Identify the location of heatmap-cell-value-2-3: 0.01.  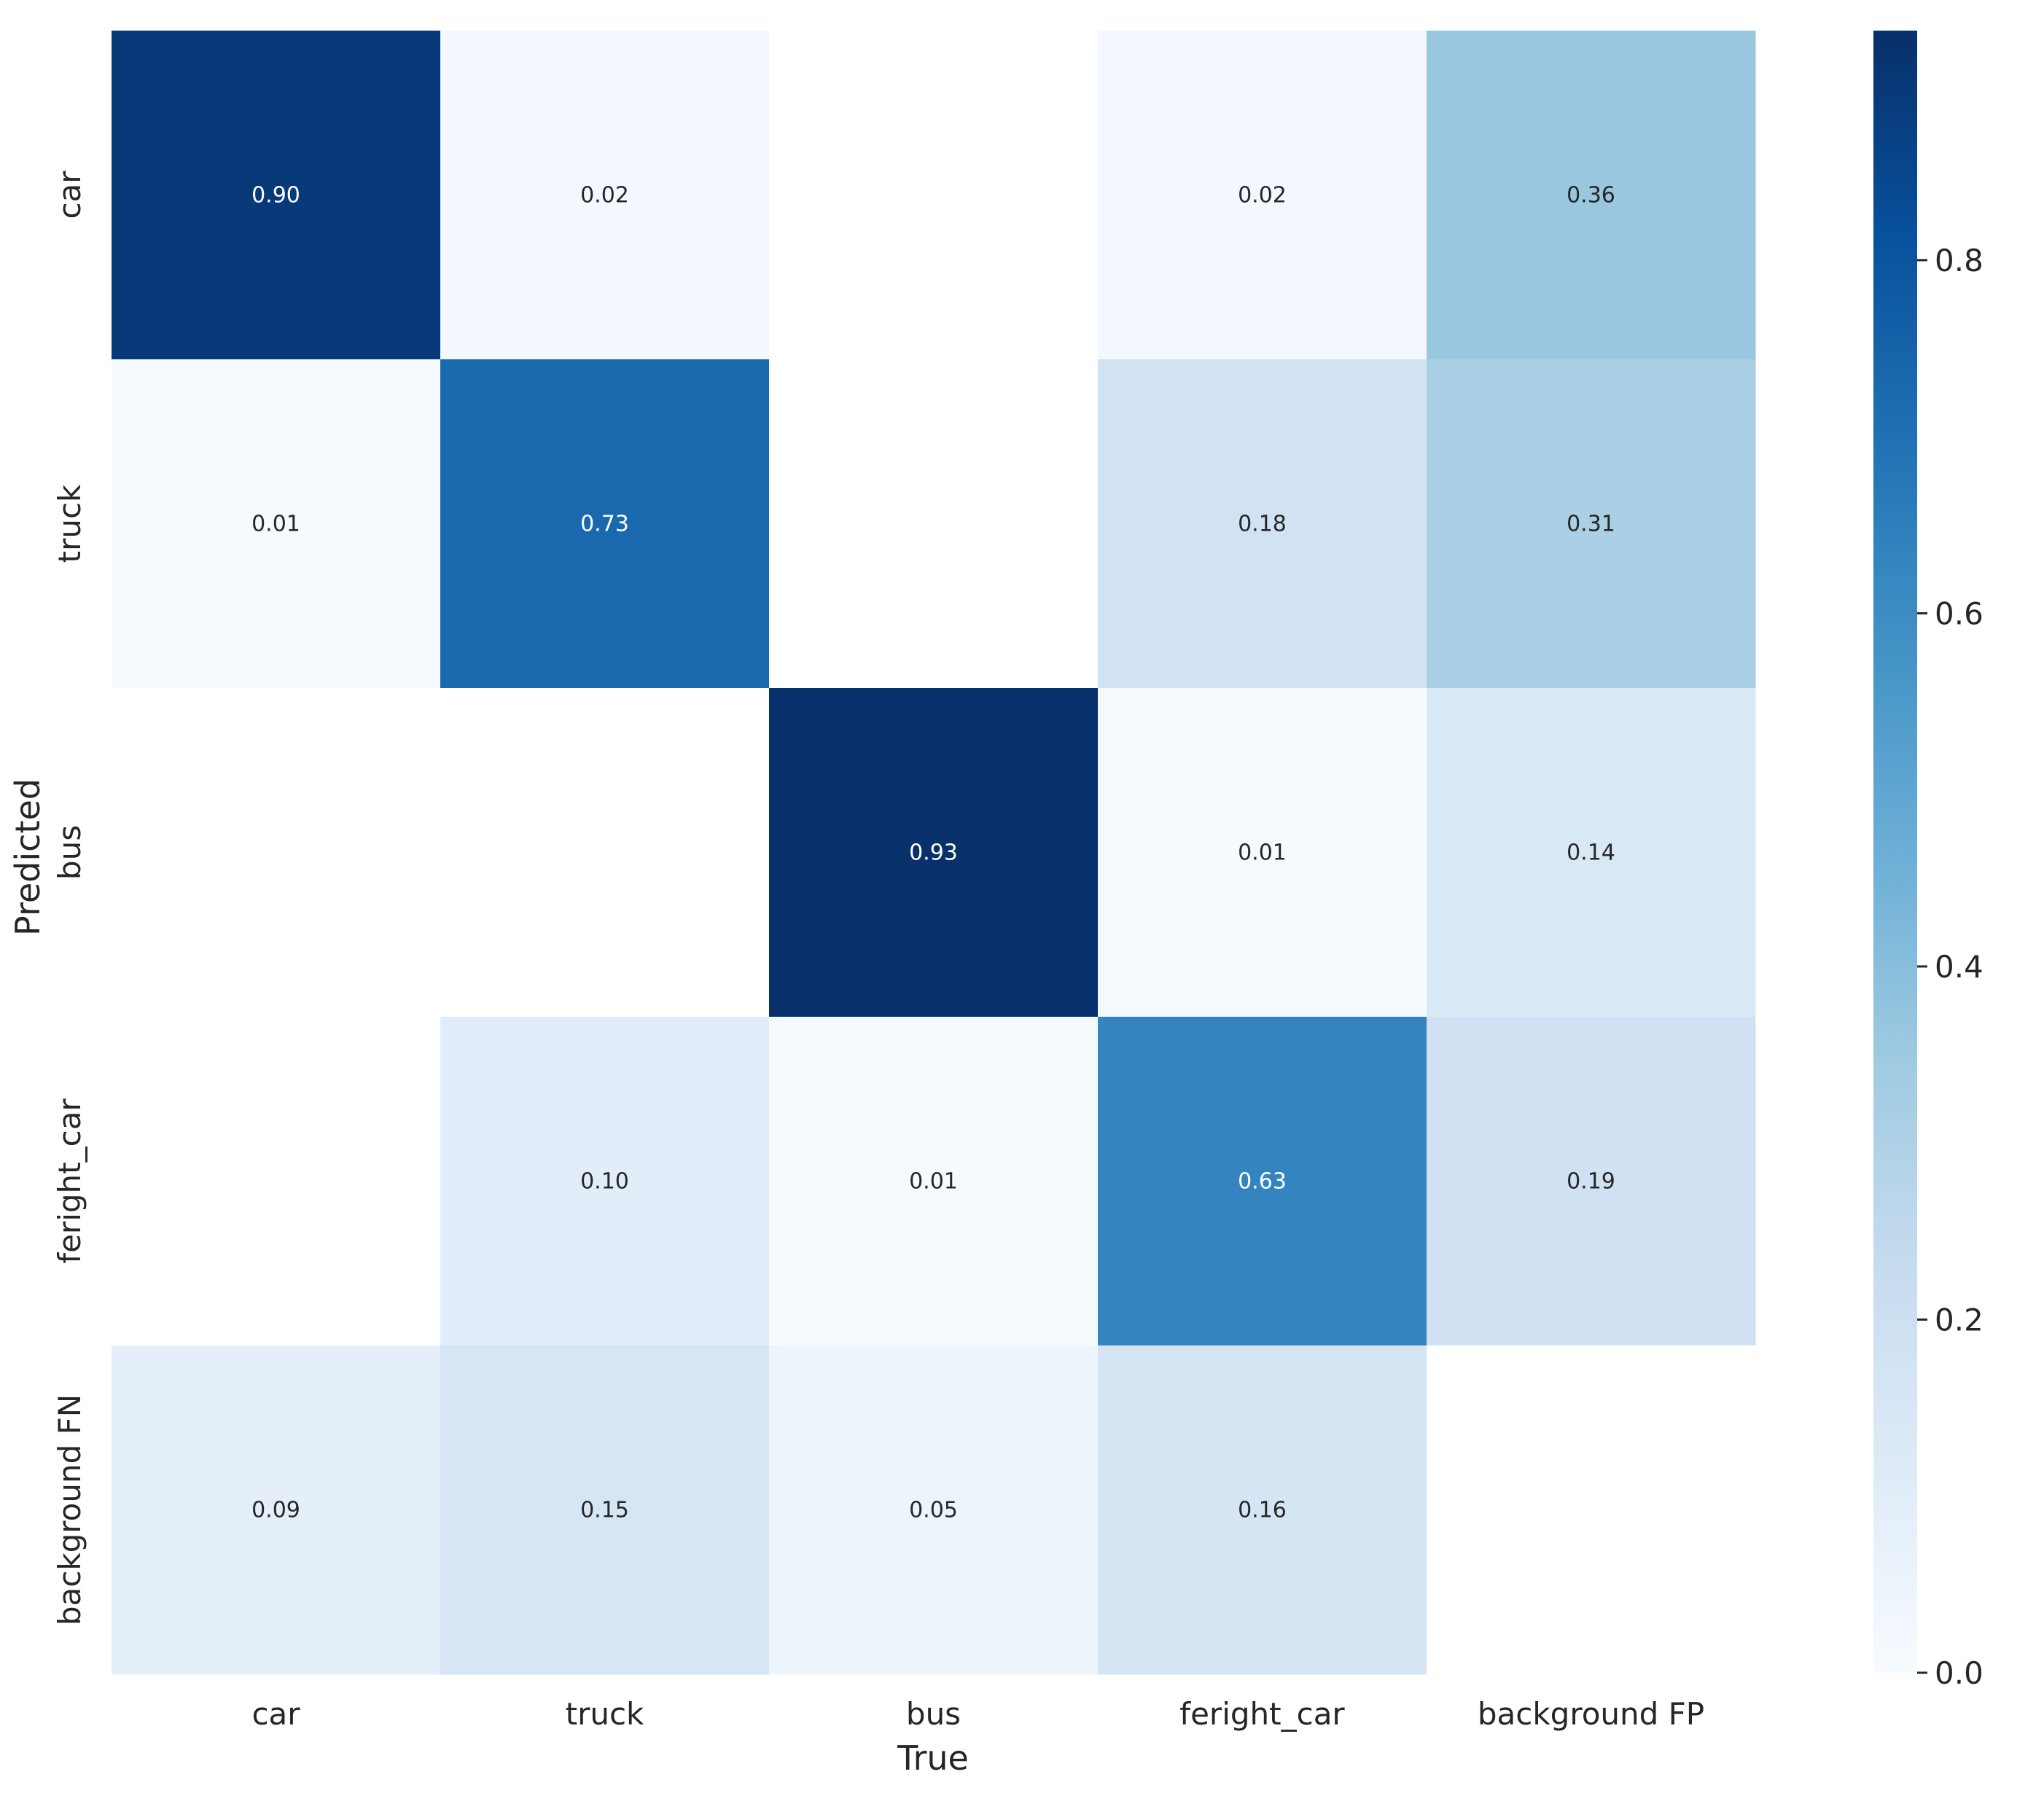
(1263, 853).